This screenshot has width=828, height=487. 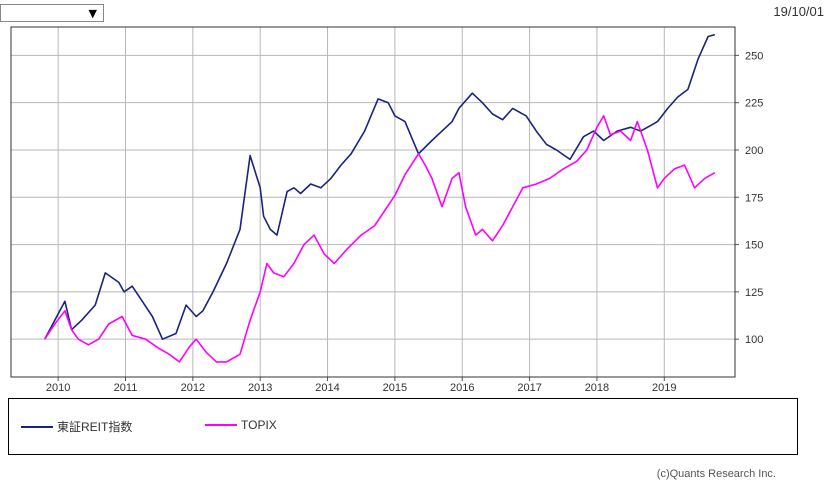 I want to click on legend-swatch-reit, so click(x=37, y=426).